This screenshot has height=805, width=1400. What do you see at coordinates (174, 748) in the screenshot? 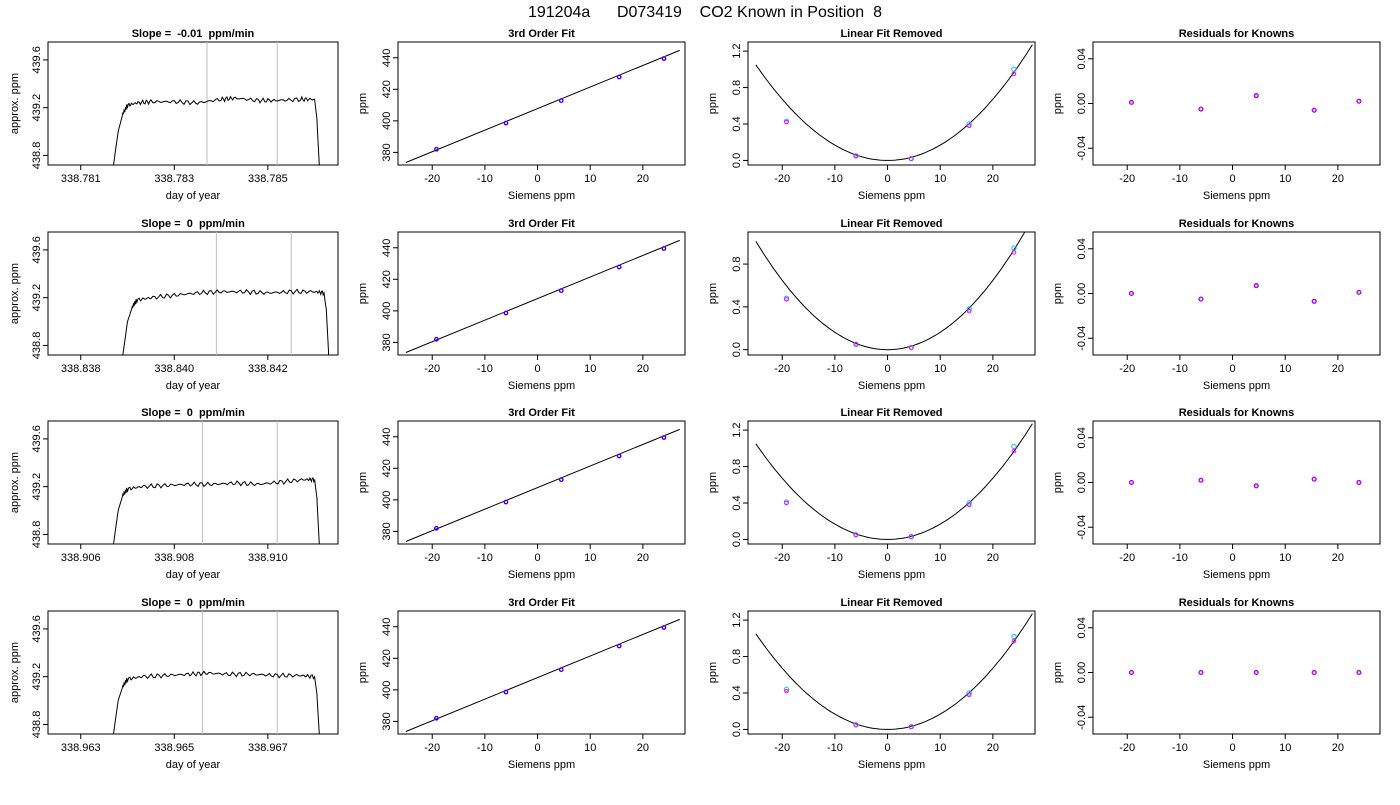
I see `x-tick-label: 338.965` at bounding box center [174, 748].